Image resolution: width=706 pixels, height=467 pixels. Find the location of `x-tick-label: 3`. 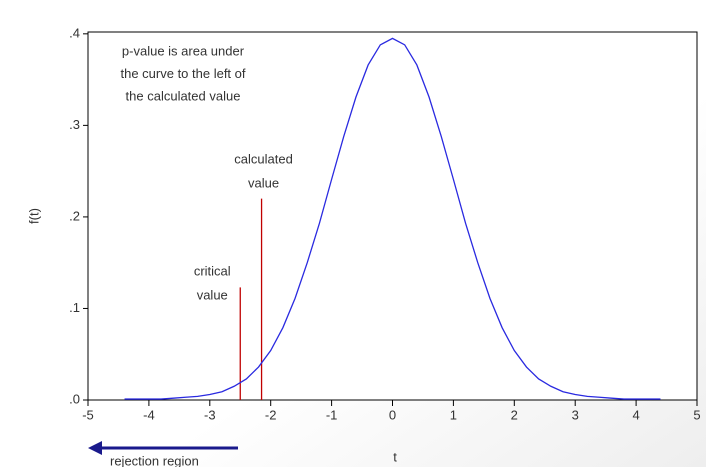

x-tick-label: 3 is located at coordinates (575, 414).